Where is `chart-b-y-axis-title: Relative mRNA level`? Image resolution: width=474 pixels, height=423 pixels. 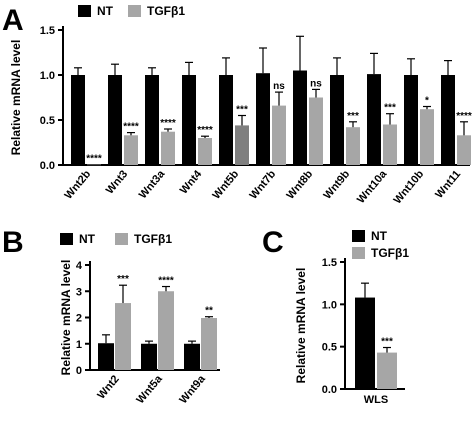
chart-b-y-axis-title: Relative mRNA level is located at coordinates (66, 318).